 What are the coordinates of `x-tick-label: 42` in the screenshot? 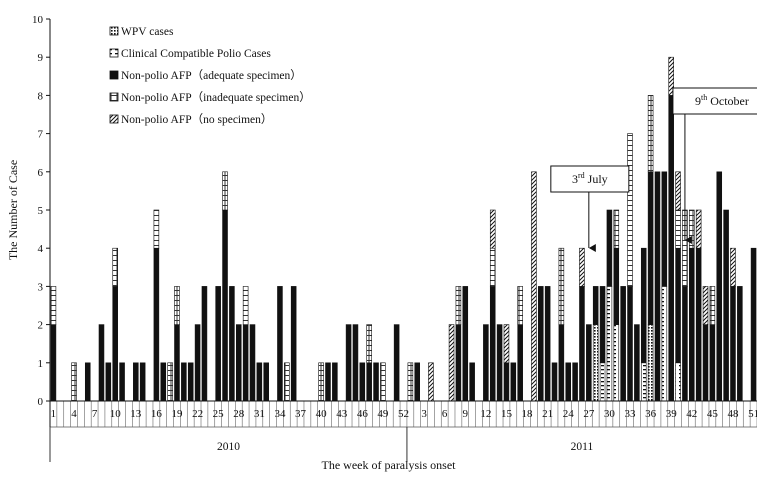 It's located at (691, 414).